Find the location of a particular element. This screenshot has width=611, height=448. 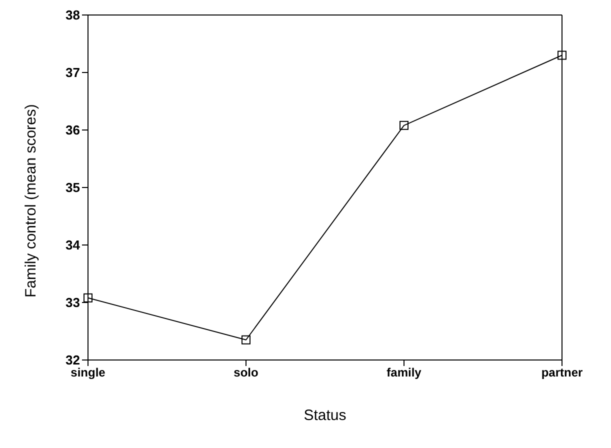

y-tick-label: 37 is located at coordinates (73, 72).